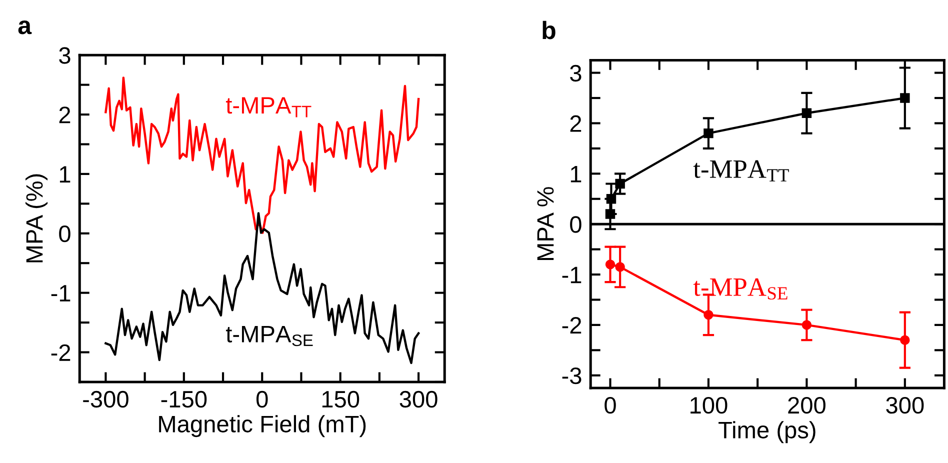 The width and height of the screenshot is (948, 463). What do you see at coordinates (549, 30) in the screenshot?
I see `chart-title: b` at bounding box center [549, 30].